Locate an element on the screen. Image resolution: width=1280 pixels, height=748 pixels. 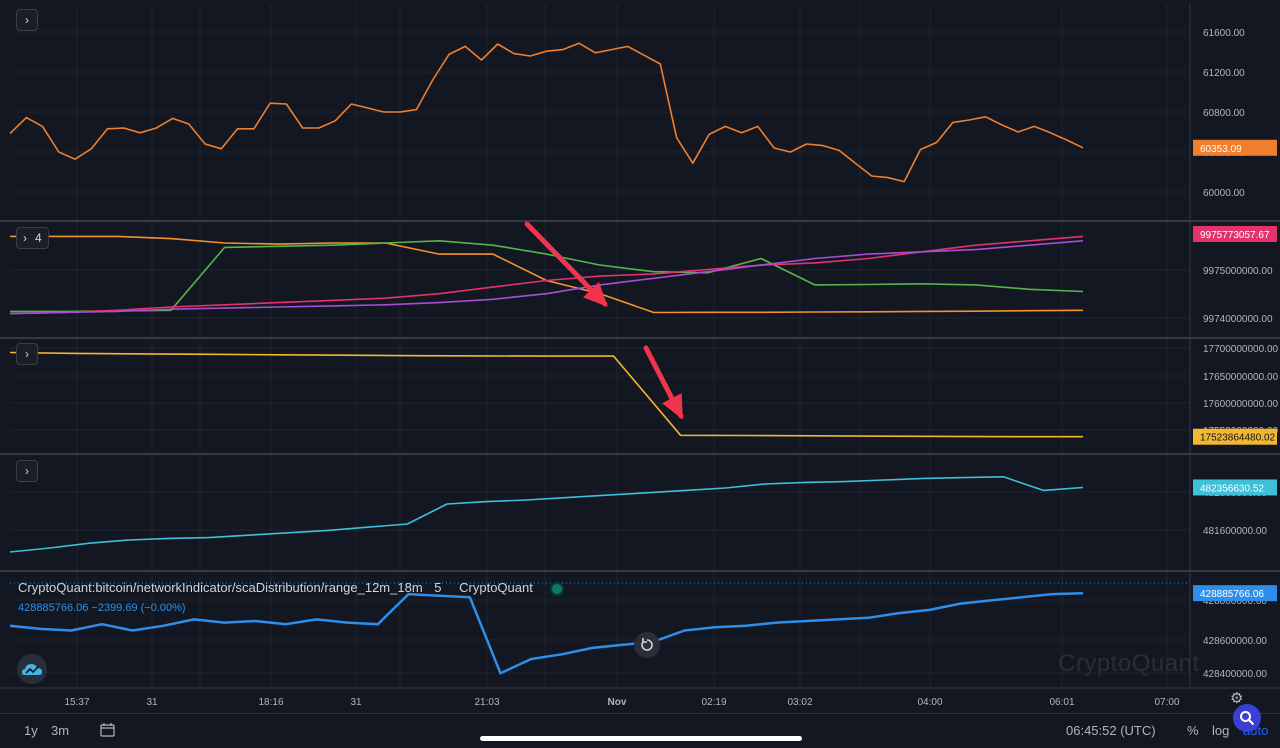
y-tick-label: 9974000000.00 is located at coordinates (1238, 319).